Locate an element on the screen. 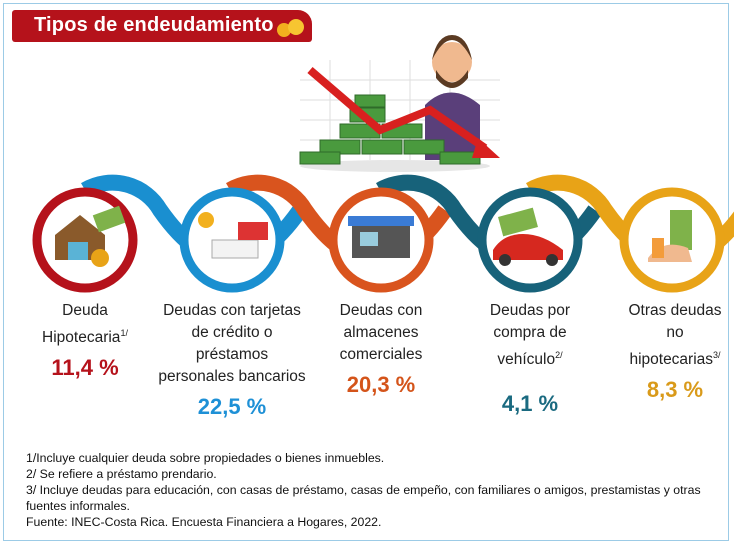 This screenshot has width=734, height=544. item-label-line: almacenes is located at coordinates (381, 333).